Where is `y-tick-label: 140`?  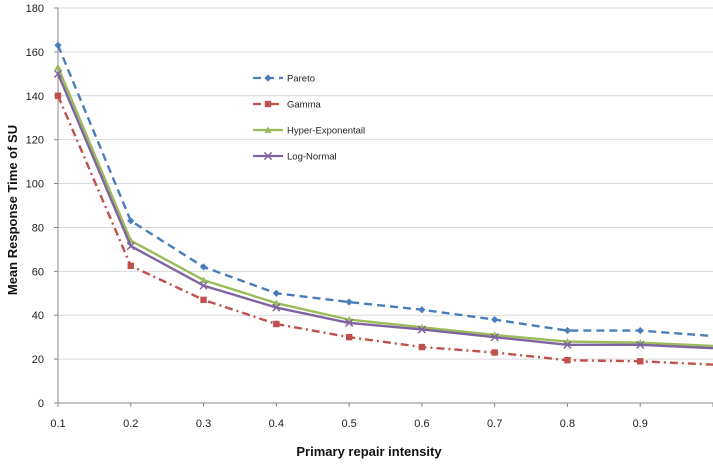
y-tick-label: 140 is located at coordinates (35, 97).